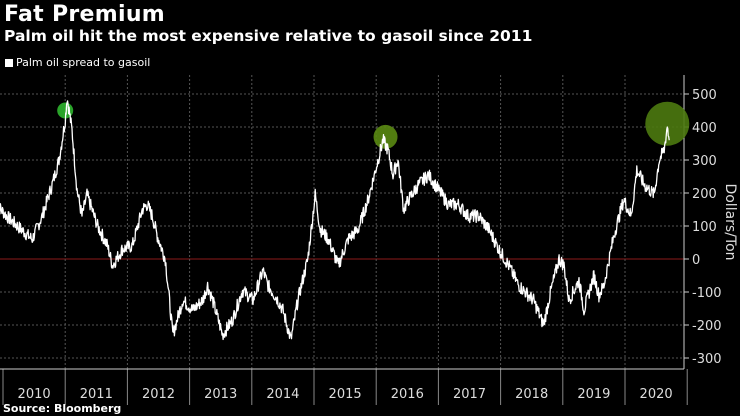  What do you see at coordinates (34, 394) in the screenshot?
I see `x-tick-label: 2010` at bounding box center [34, 394].